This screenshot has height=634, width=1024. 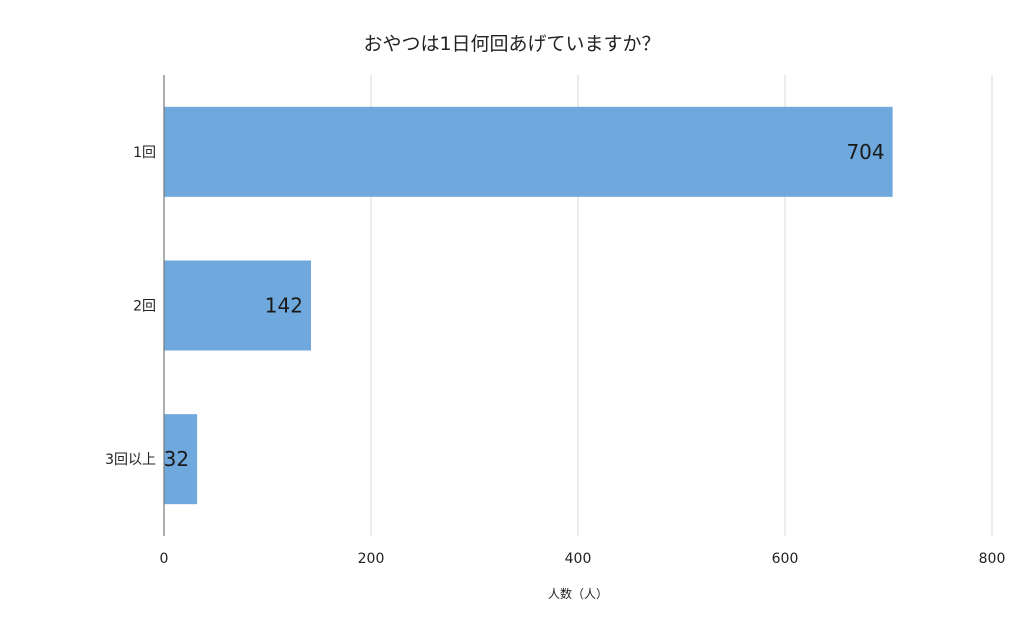 I want to click on data-label: 32, so click(x=176, y=459).